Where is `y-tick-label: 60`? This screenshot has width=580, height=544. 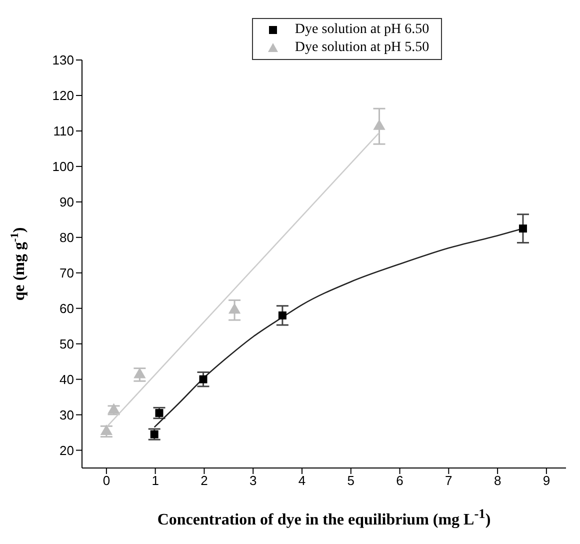 y-tick-label: 60 is located at coordinates (67, 308).